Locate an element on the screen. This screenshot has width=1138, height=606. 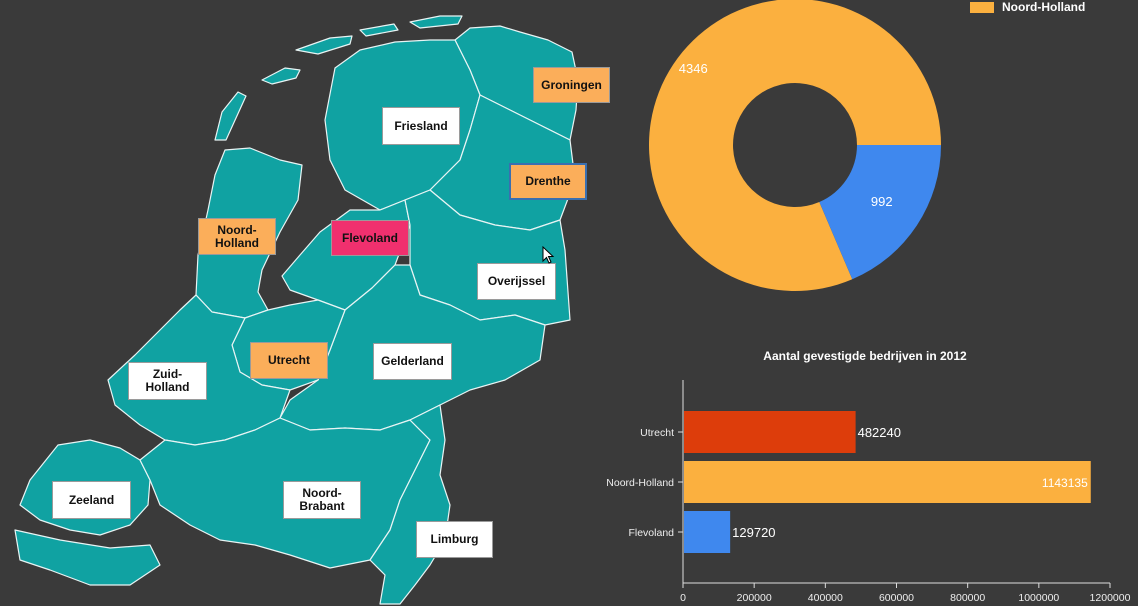
bar-value-label-2: 129720 is located at coordinates (753, 532).